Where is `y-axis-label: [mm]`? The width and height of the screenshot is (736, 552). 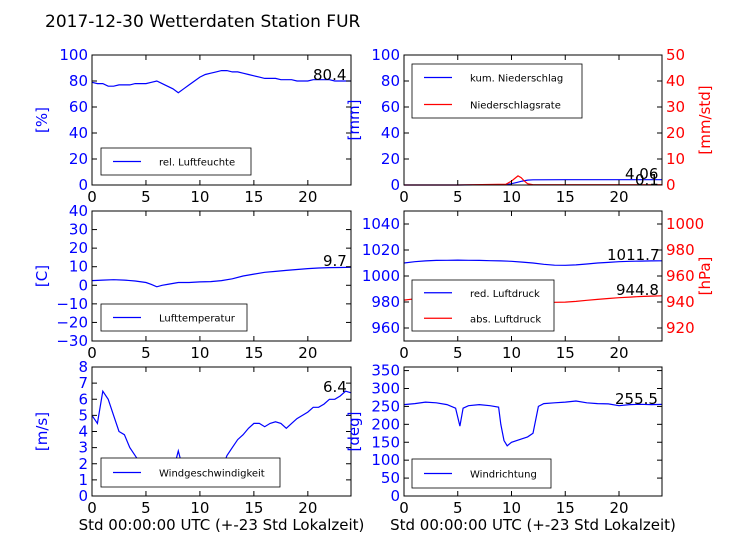
y-axis-label: [mm] is located at coordinates (354, 120).